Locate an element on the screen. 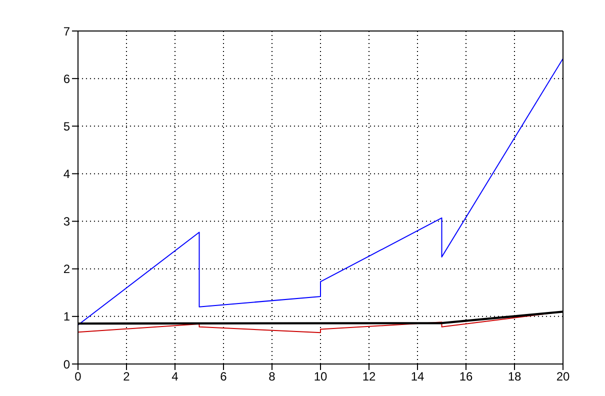 This screenshot has height=396, width=605. x-tick-label: 8 is located at coordinates (272, 377).